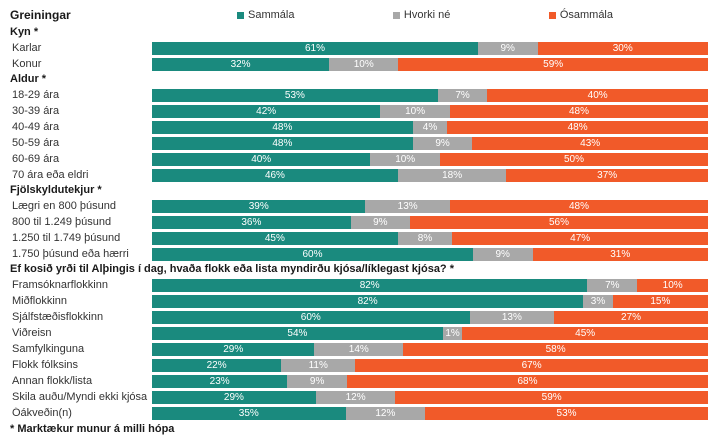 The width and height of the screenshot is (713, 435). I want to click on chart-row: Samfylkinguna 29% 14% 58%, so click(359, 349).